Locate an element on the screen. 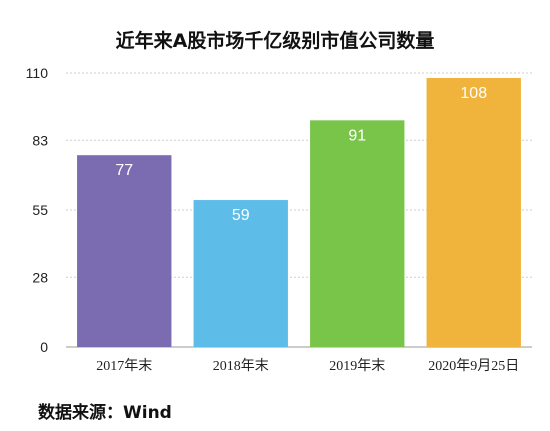 The image size is (550, 431). y-tick-label: 55 is located at coordinates (40, 210).